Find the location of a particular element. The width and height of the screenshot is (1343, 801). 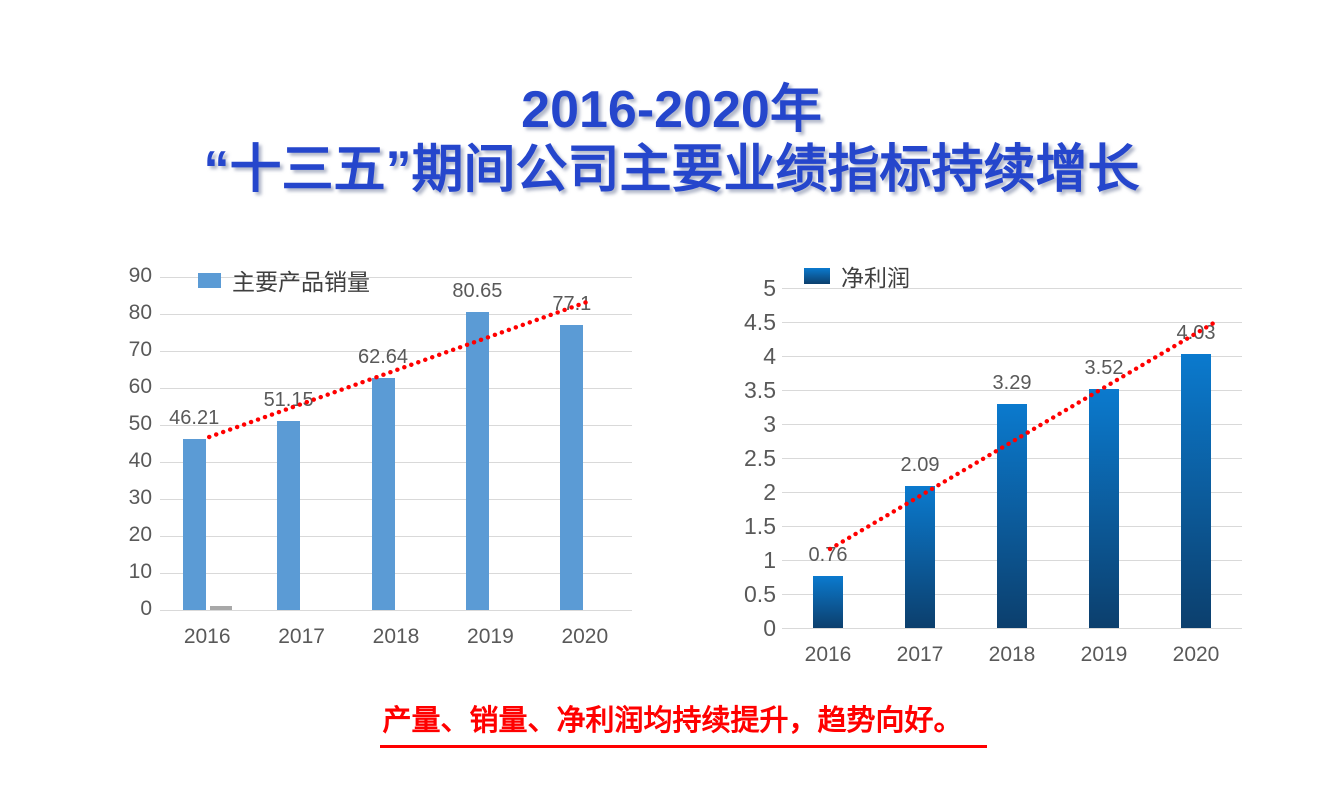

y-axis-tick-label: 90 is located at coordinates (140, 275).